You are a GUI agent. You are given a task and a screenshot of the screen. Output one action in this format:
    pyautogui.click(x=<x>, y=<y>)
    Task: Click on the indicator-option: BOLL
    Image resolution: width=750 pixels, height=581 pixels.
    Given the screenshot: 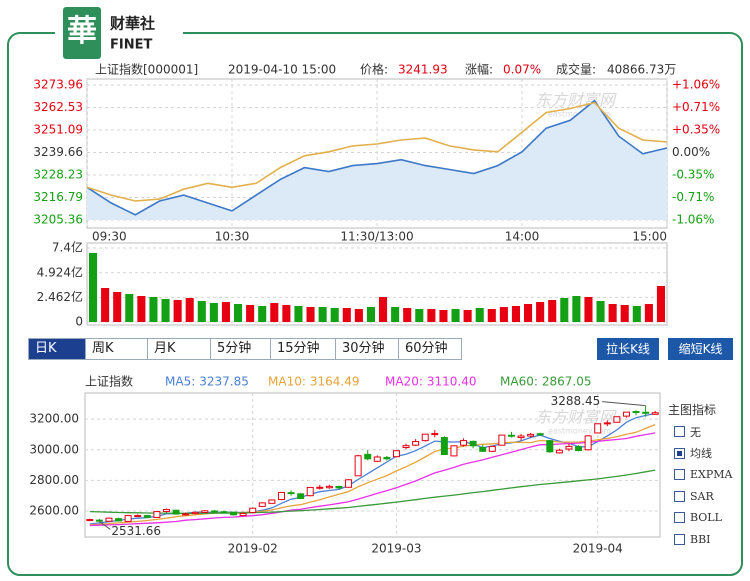 What is the action you would take?
    pyautogui.click(x=700, y=518)
    